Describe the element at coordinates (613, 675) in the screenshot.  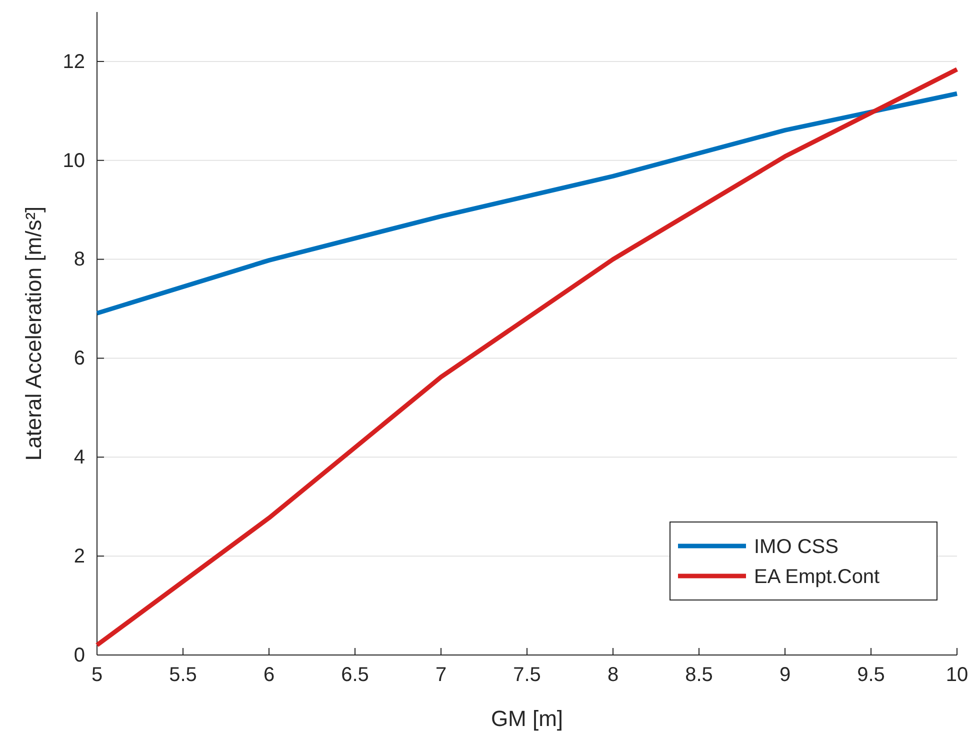
I see `x-tick-label: 8` at that location.